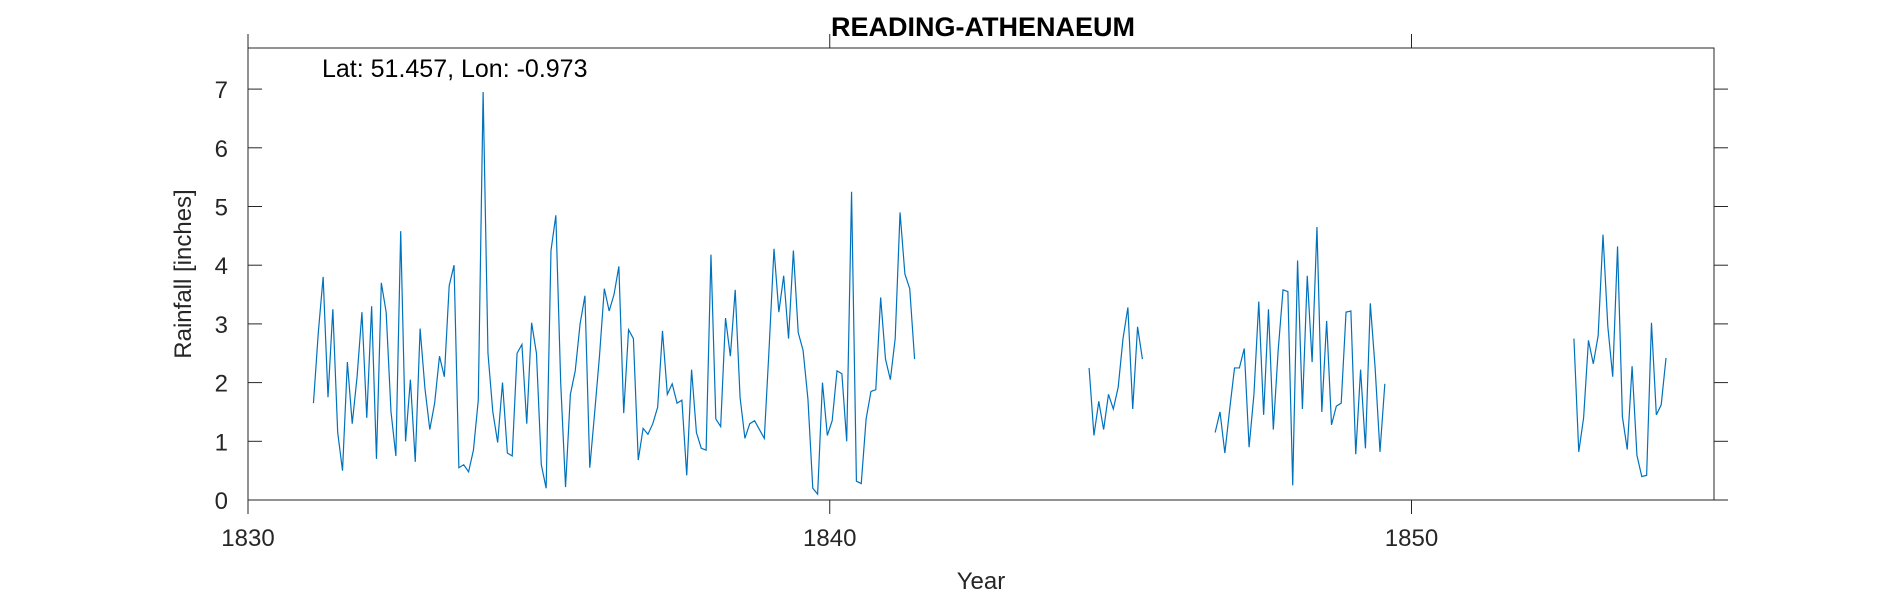 The width and height of the screenshot is (1890, 591). What do you see at coordinates (221, 501) in the screenshot?
I see `y-tick-label: 0` at bounding box center [221, 501].